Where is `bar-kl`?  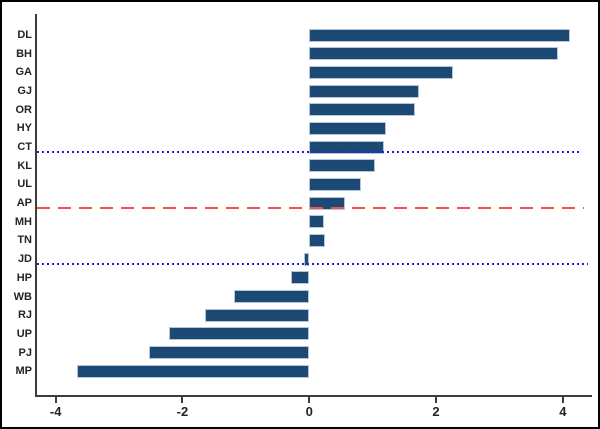 bar-kl is located at coordinates (342, 166).